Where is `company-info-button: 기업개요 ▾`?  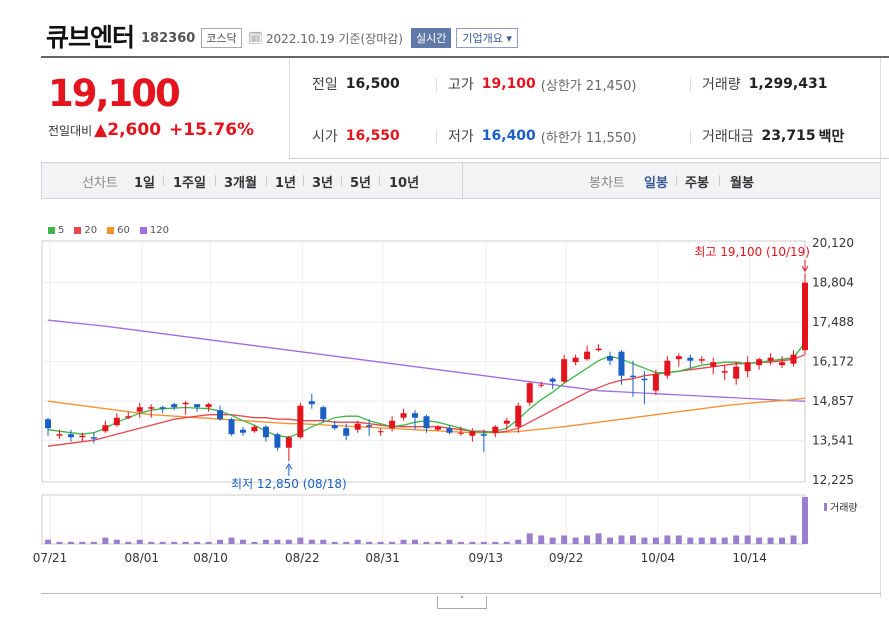
company-info-button: 기업개요 ▾ is located at coordinates (487, 37).